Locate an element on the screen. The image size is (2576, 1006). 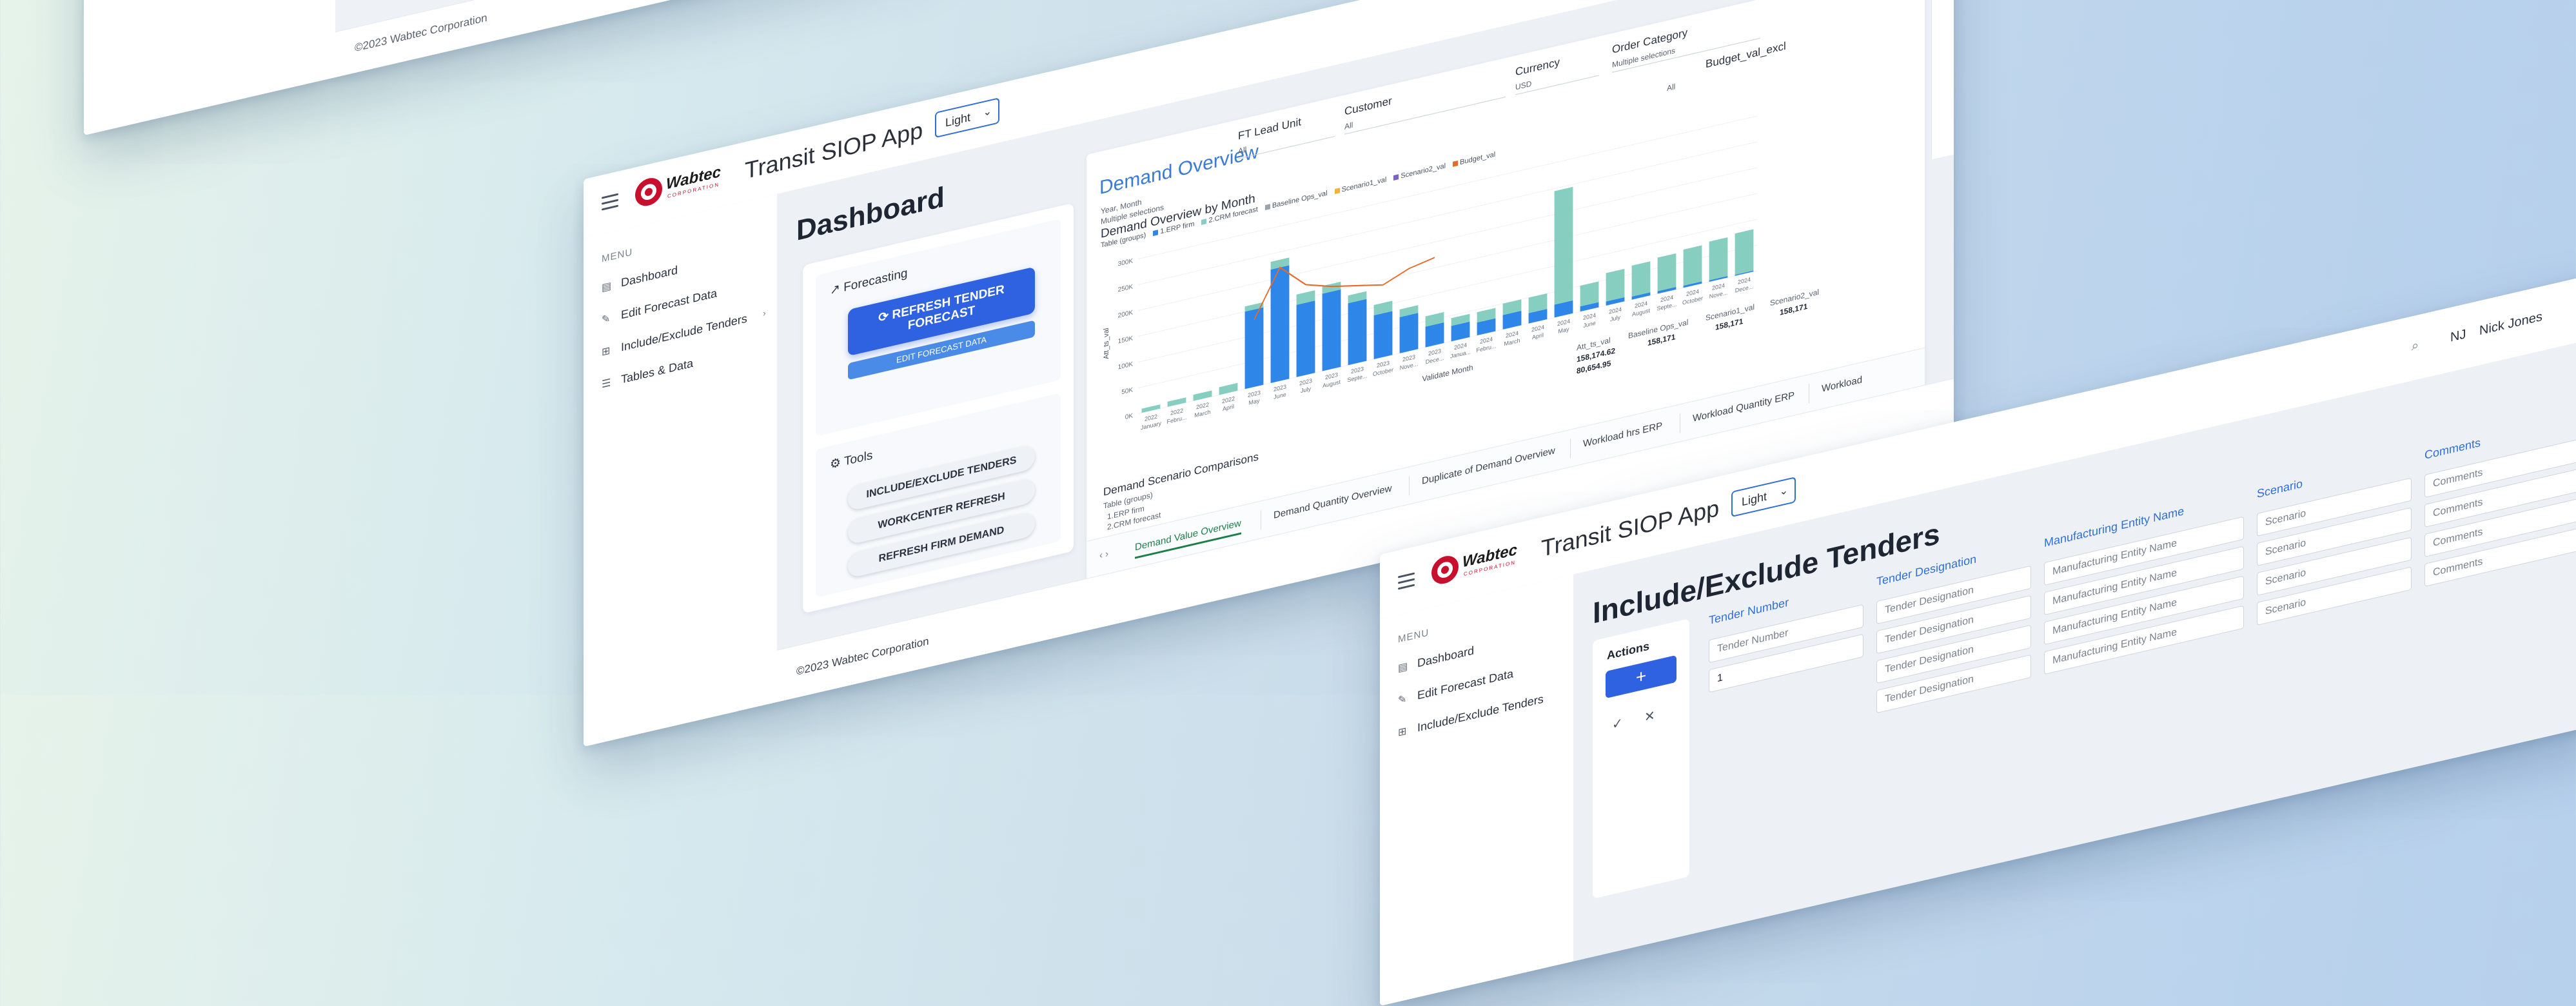
tab-workload-hrs-erp: Workload hrs ERP is located at coordinates (1623, 435).